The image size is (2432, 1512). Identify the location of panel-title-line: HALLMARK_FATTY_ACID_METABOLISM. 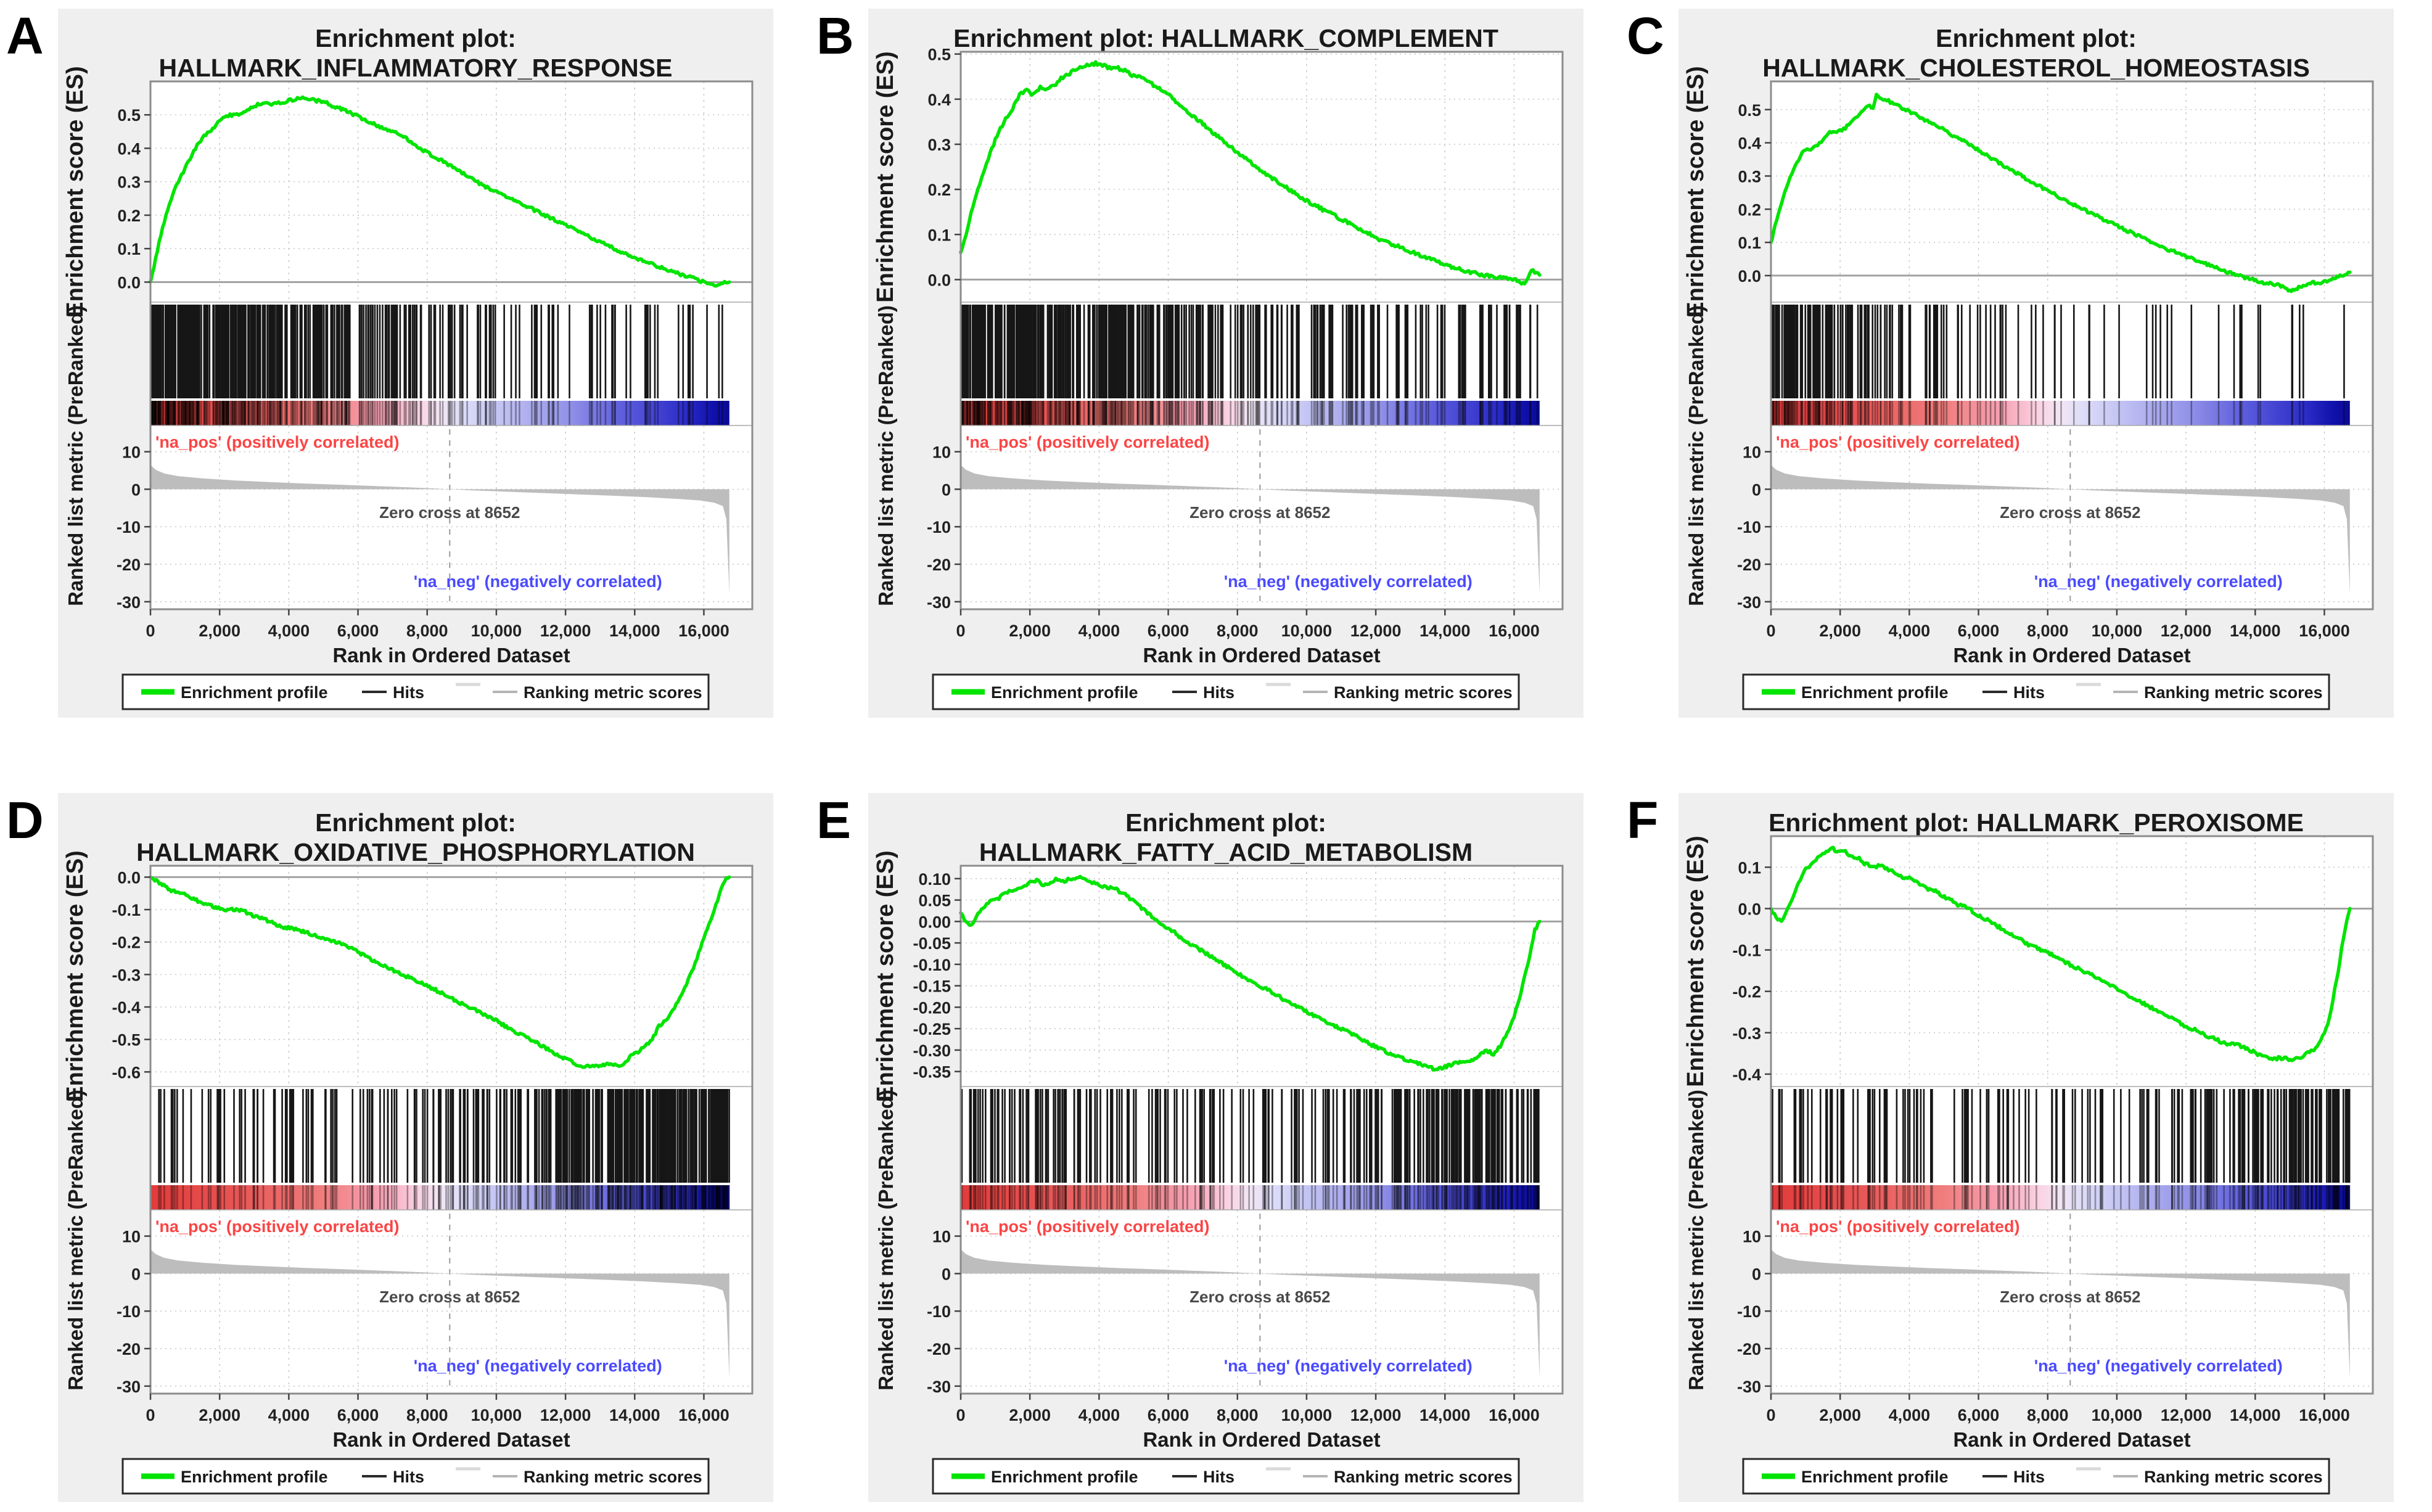
(1226, 852).